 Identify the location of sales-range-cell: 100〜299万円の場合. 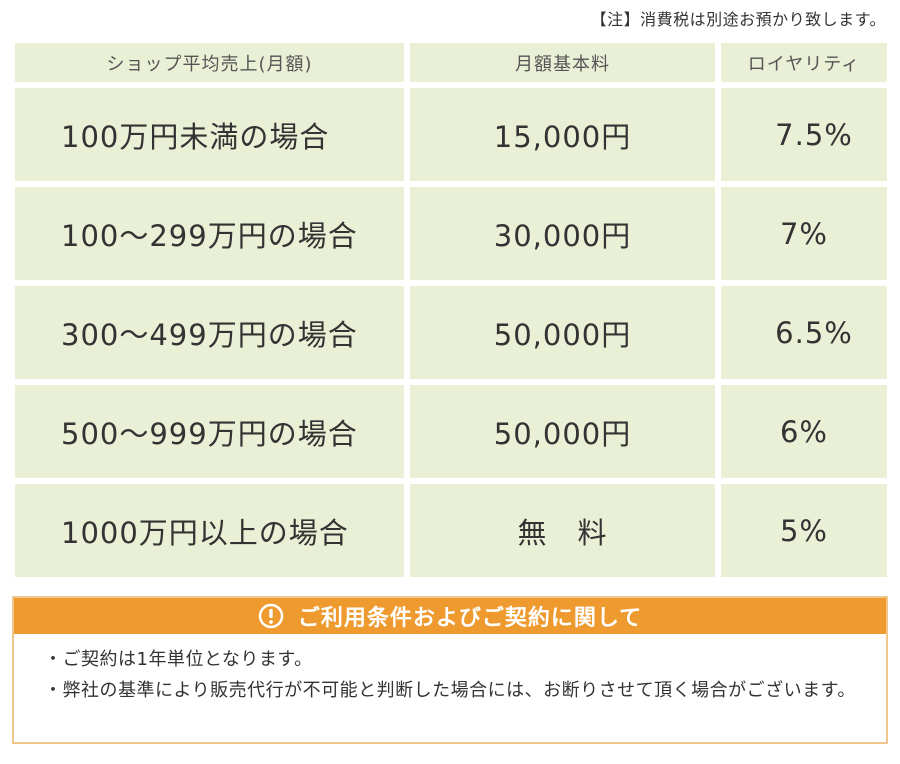
(209, 233).